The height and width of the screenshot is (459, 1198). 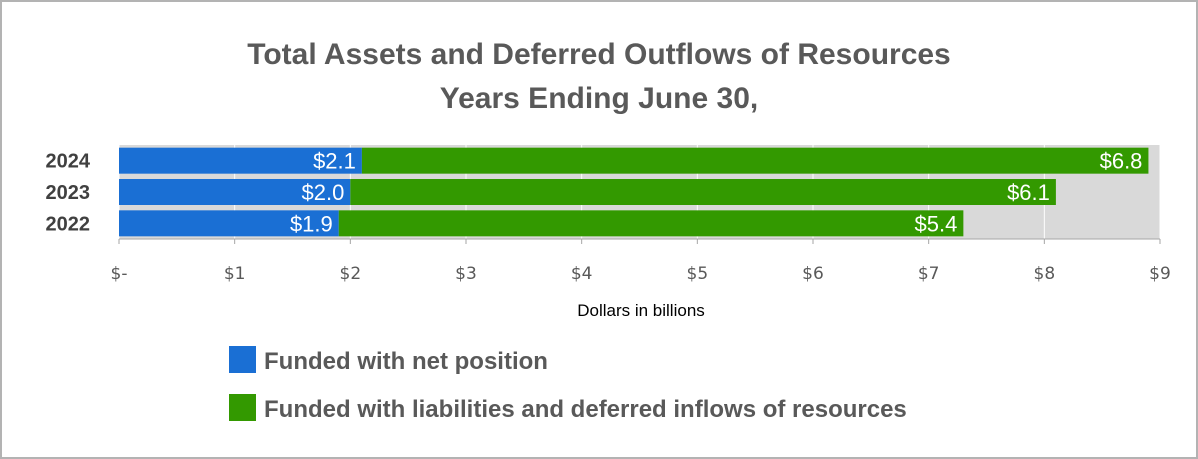 What do you see at coordinates (323, 192) in the screenshot?
I see `data-label: $2.0` at bounding box center [323, 192].